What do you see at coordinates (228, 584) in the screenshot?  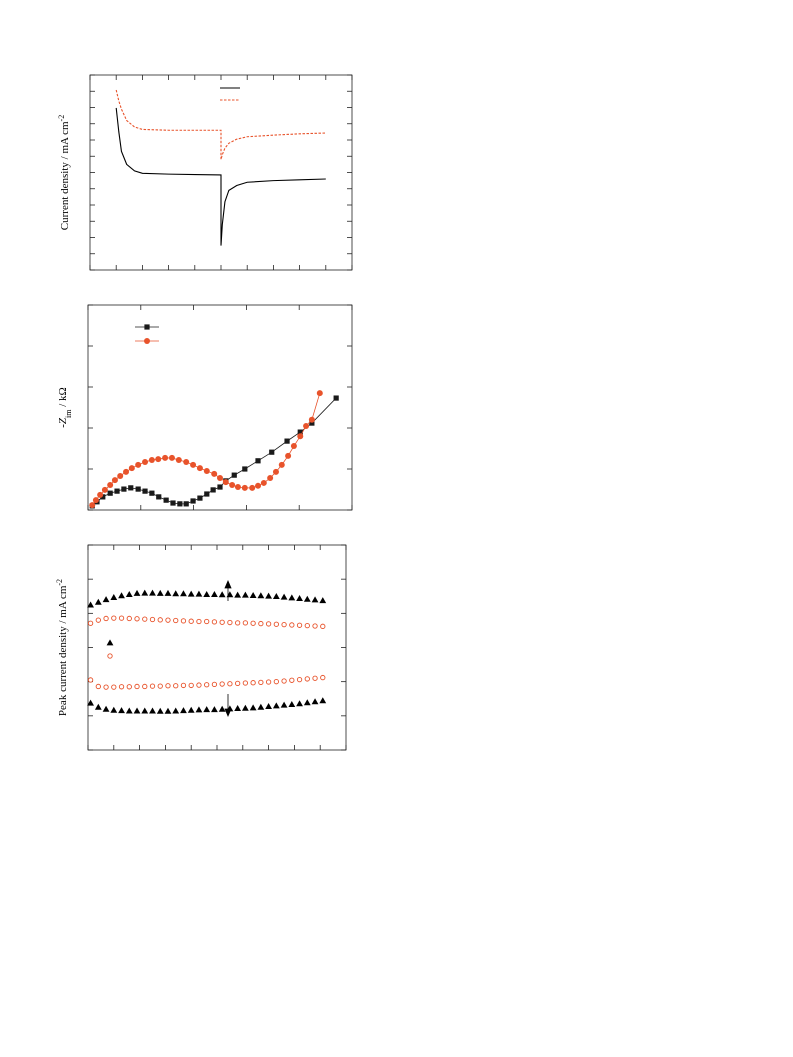 I see `arrow-head` at bounding box center [228, 584].